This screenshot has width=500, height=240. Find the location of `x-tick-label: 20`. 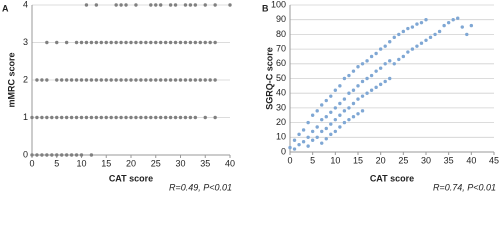

x-tick-label: 20 is located at coordinates (131, 163).